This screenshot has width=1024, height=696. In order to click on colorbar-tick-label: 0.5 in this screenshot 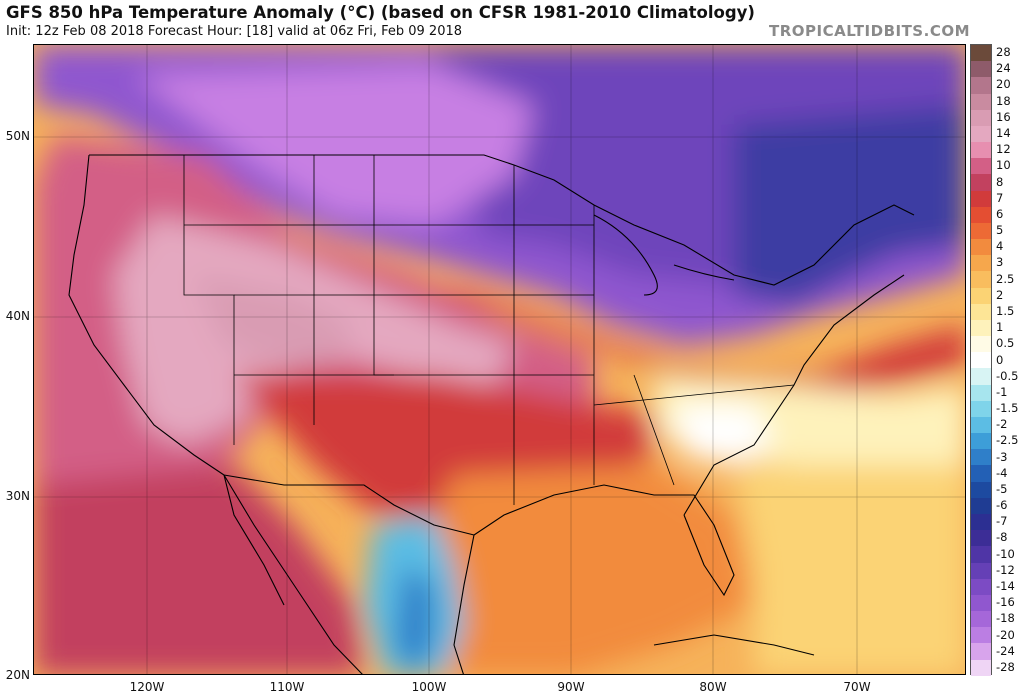, I will do `click(1005, 343)`.